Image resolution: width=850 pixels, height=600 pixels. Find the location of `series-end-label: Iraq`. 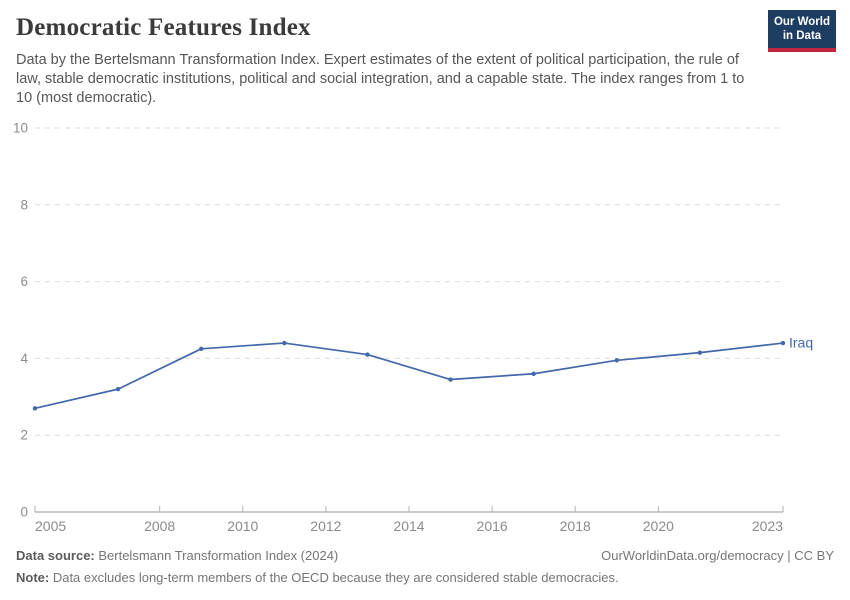

series-end-label: Iraq is located at coordinates (801, 343).